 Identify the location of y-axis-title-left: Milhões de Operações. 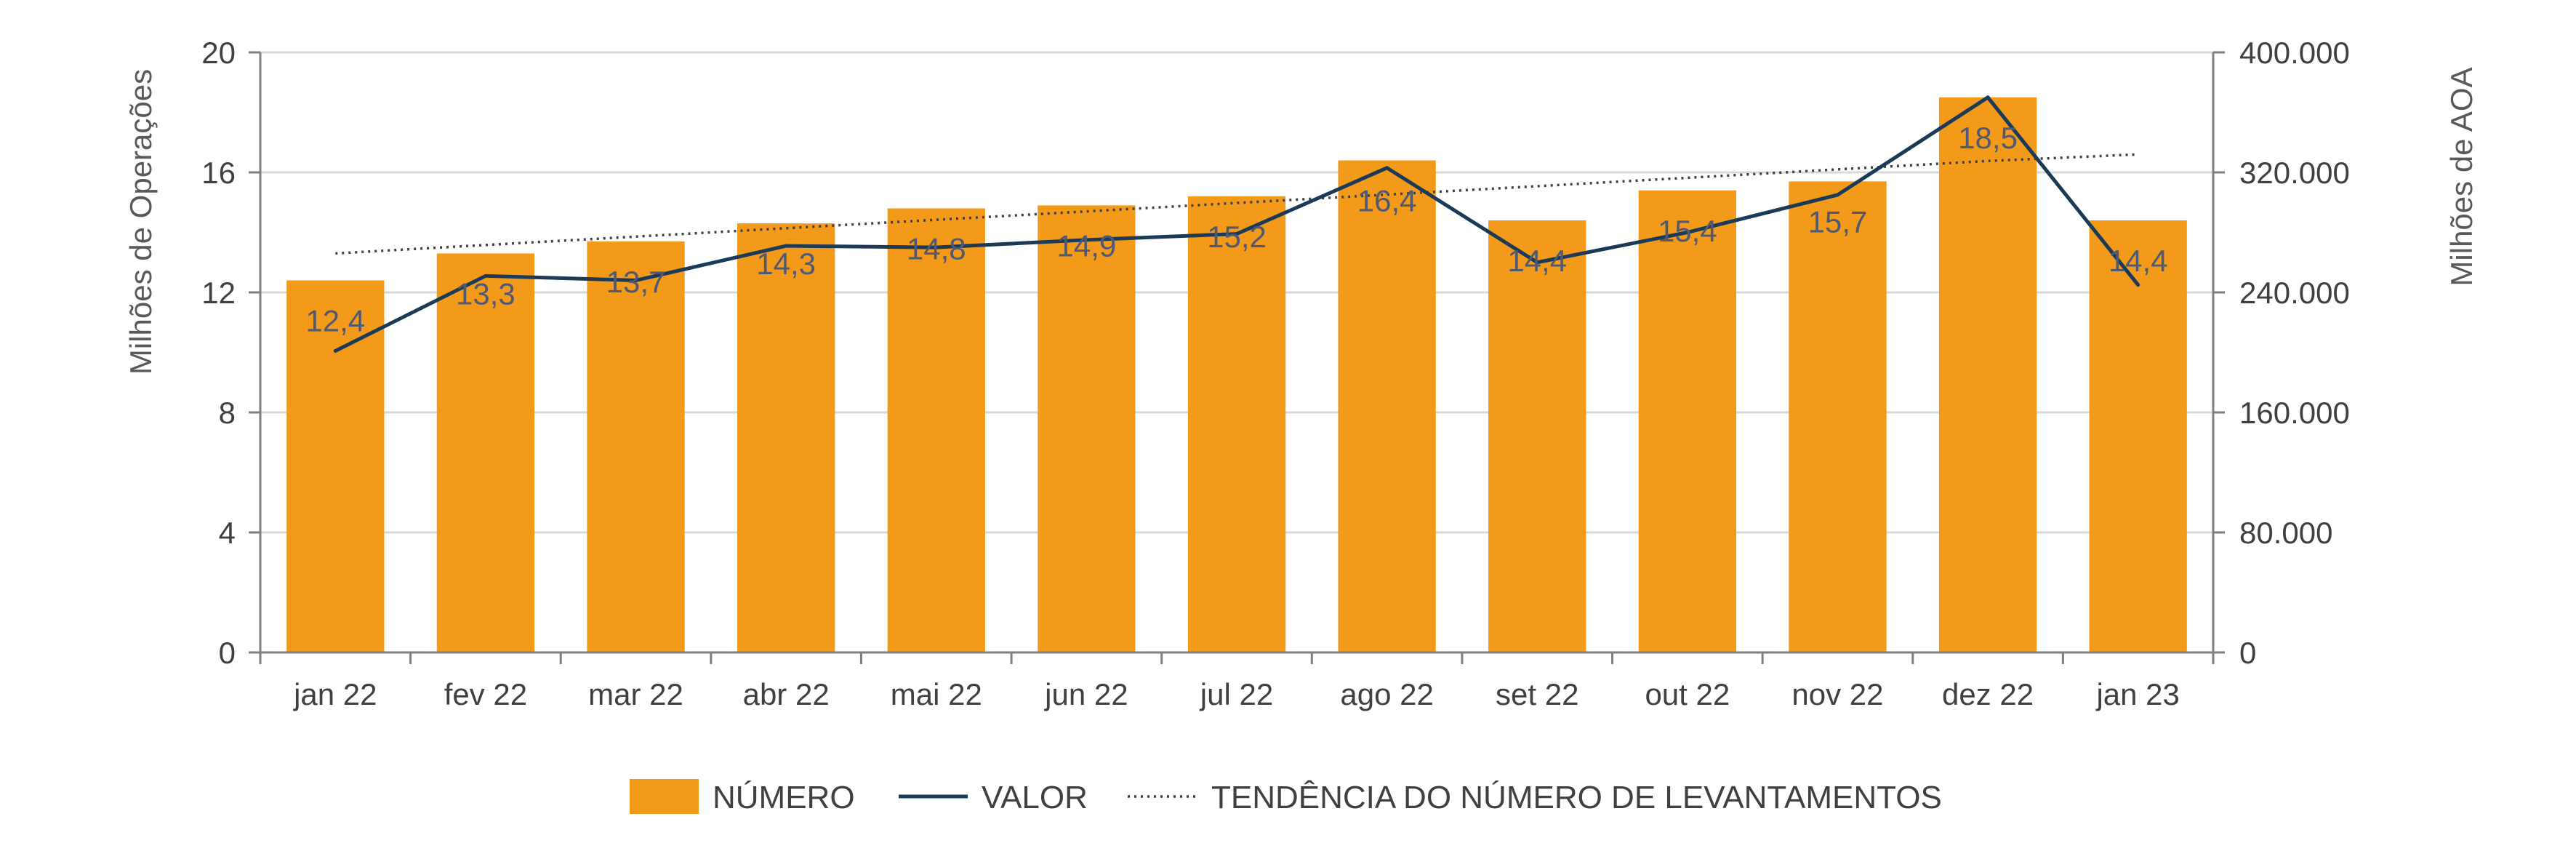
(141, 222).